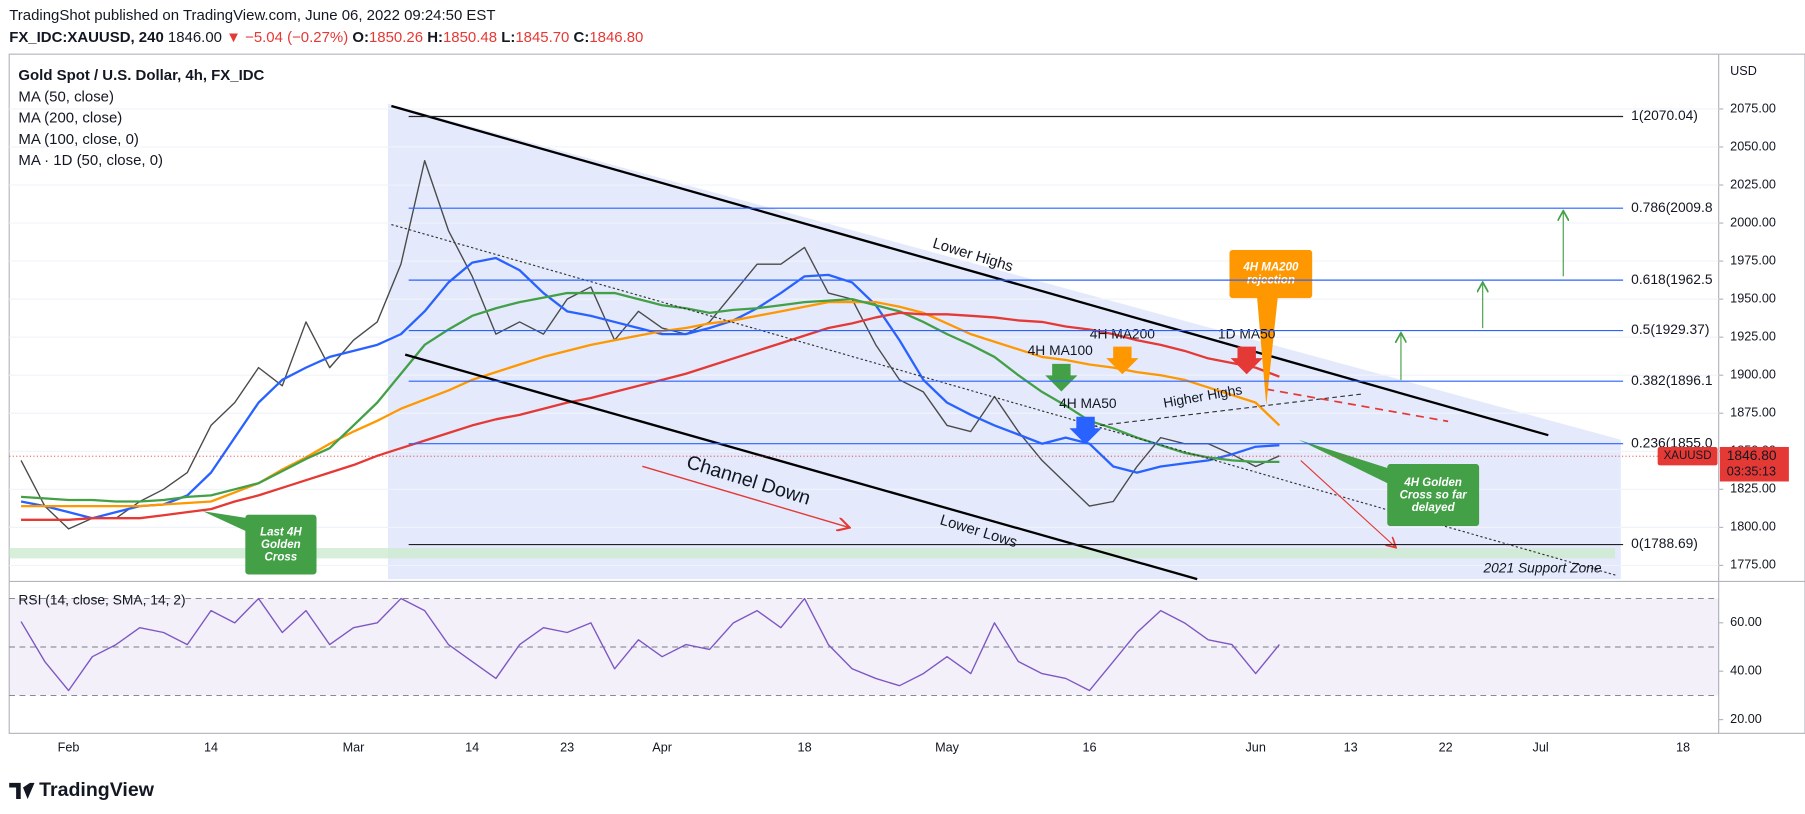  I want to click on x-tick-label: 22, so click(1446, 748).